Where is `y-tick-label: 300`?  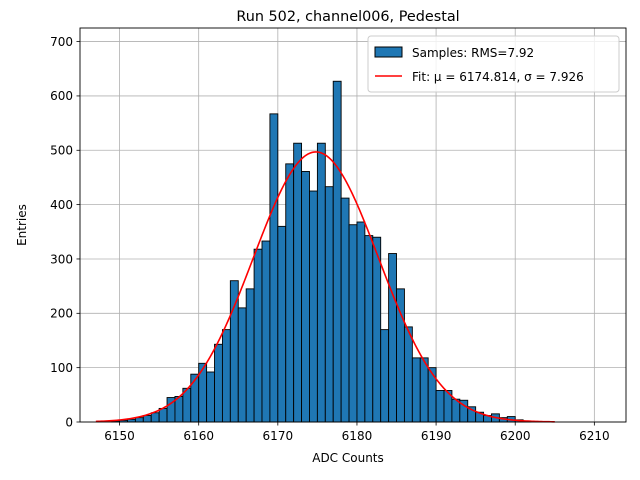
y-tick-label: 300 is located at coordinates (61, 259).